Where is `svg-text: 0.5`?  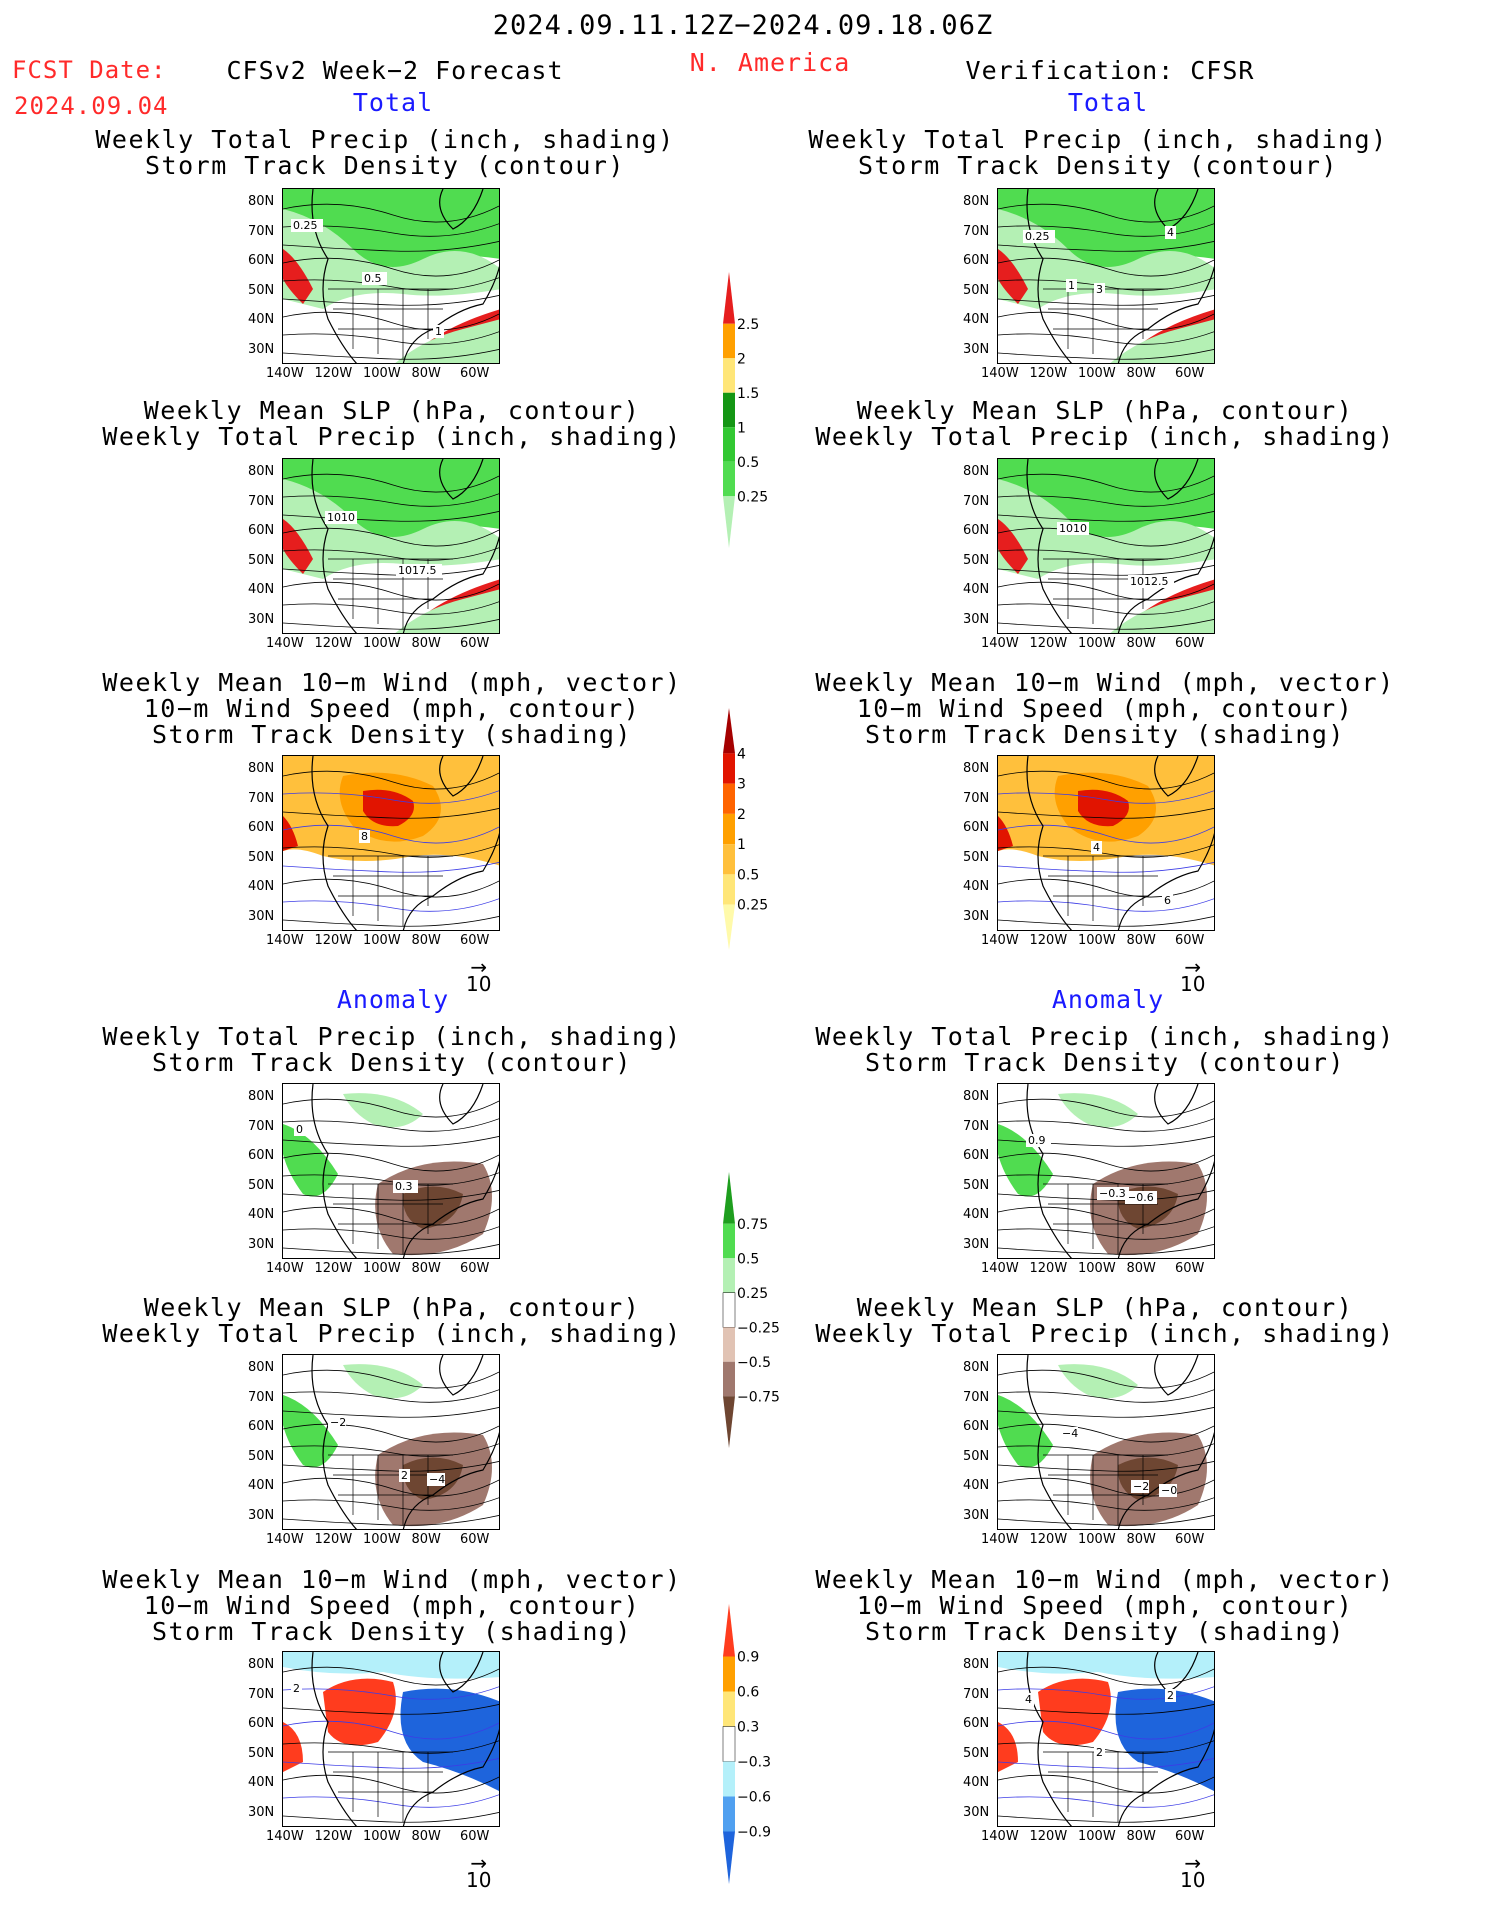
svg-text: 0.5 is located at coordinates (373, 278).